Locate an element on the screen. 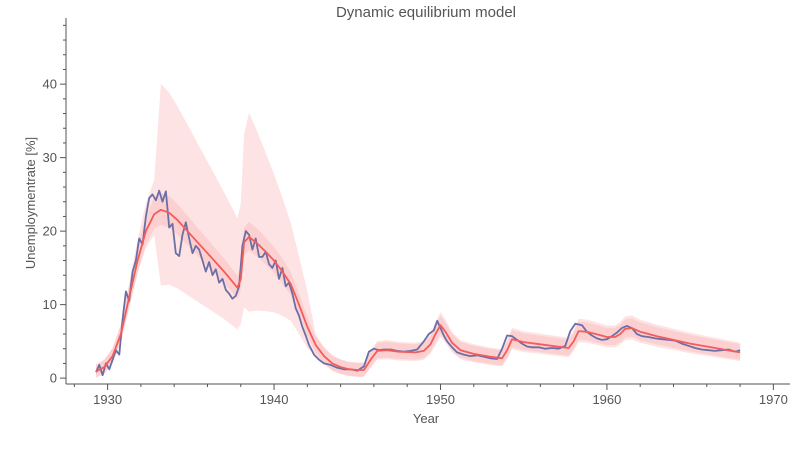 The width and height of the screenshot is (792, 451). x-tick-label: 1970 is located at coordinates (773, 399).